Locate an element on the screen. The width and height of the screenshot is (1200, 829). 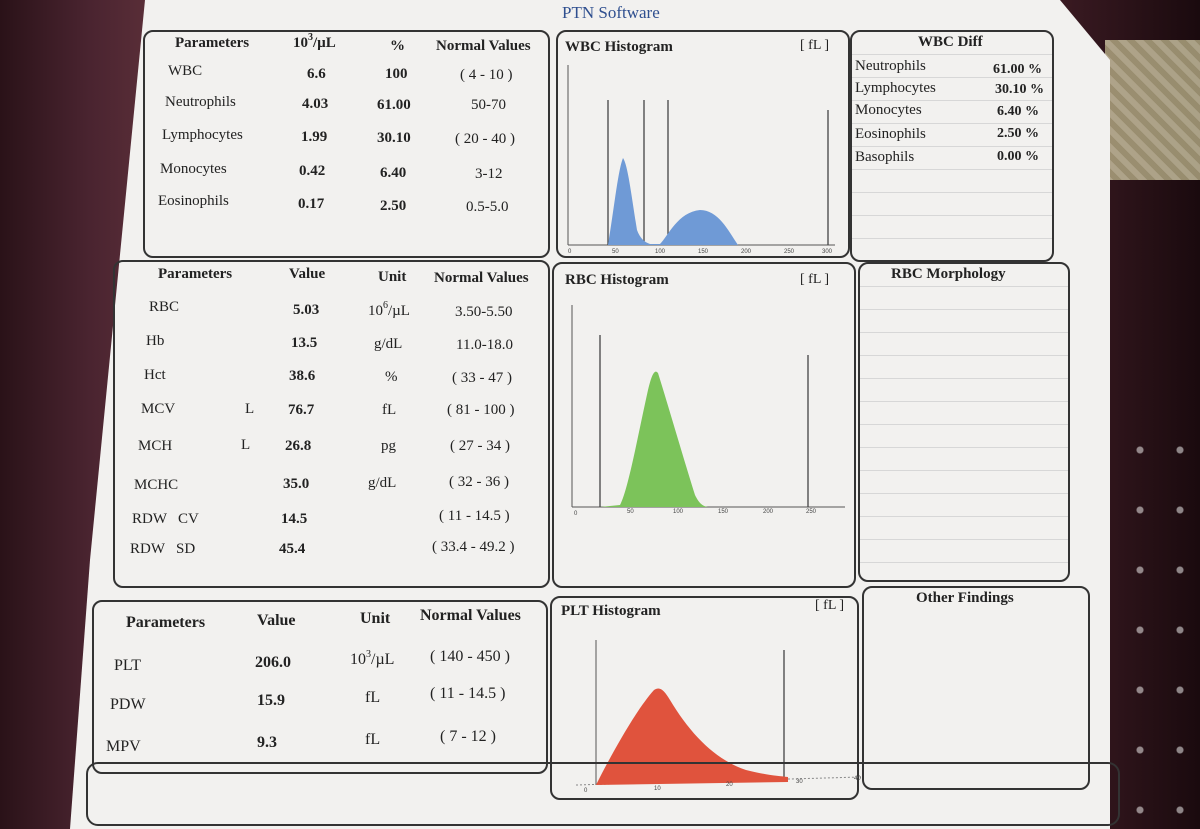
wbc-diff-value: 61.00 % is located at coordinates (1017, 69).